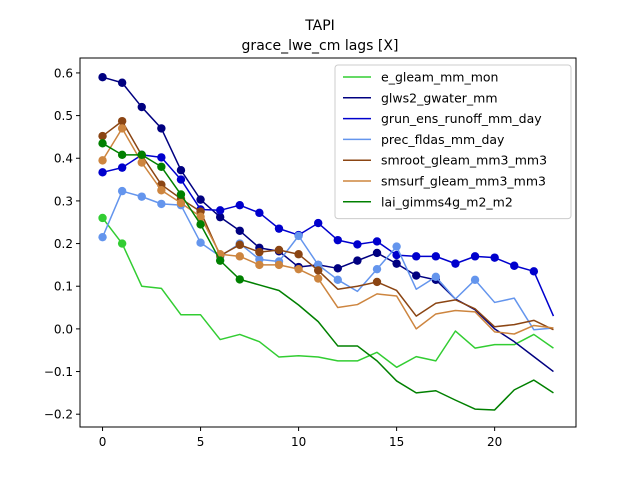 The width and height of the screenshot is (640, 480). I want to click on legend-item: e_gleam_mm_mon, so click(420, 77).